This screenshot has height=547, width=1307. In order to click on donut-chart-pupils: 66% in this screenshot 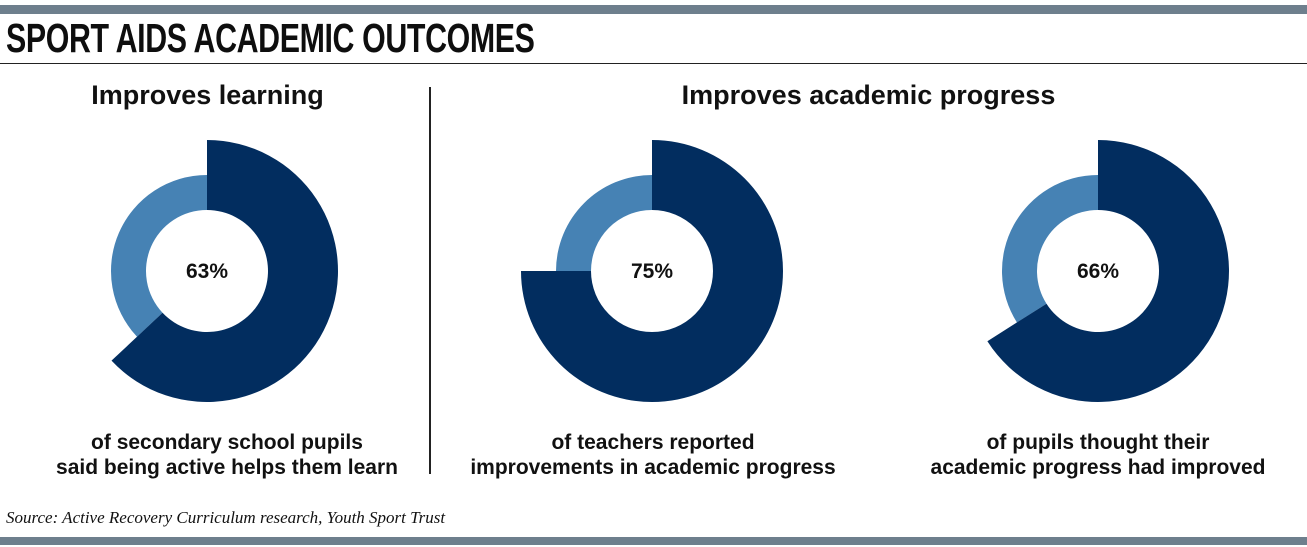, I will do `click(1108, 271)`.